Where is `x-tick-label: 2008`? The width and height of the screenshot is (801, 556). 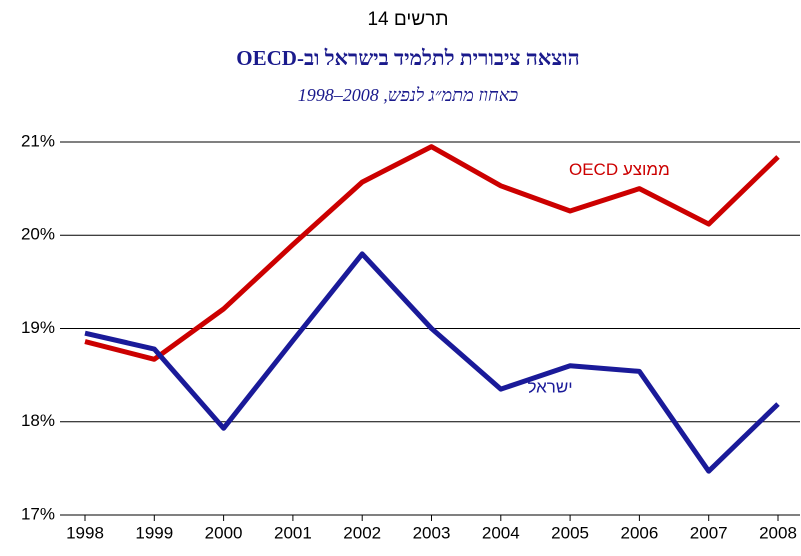
x-tick-label: 2008 is located at coordinates (778, 532).